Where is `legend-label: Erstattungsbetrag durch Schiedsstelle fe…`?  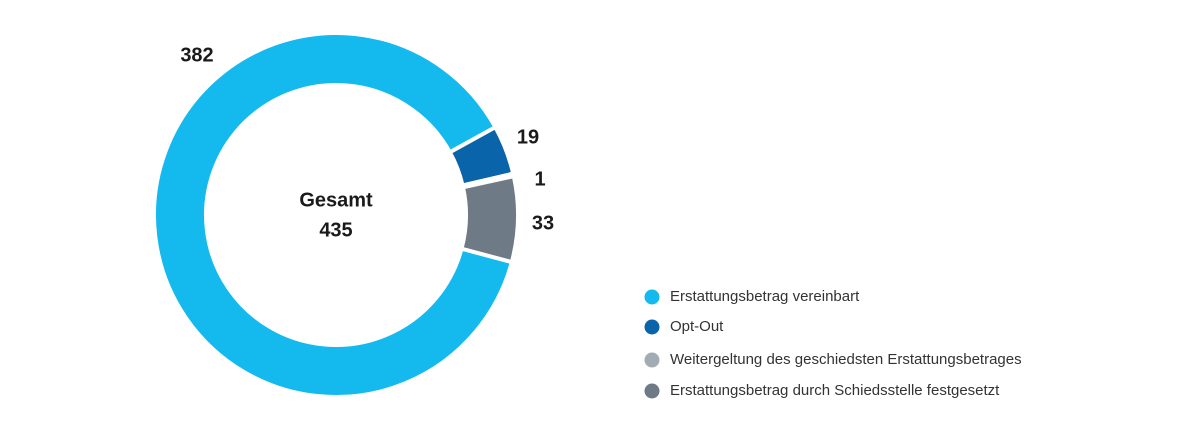
legend-label: Erstattungsbetrag durch Schiedsstelle fe… is located at coordinates (835, 390).